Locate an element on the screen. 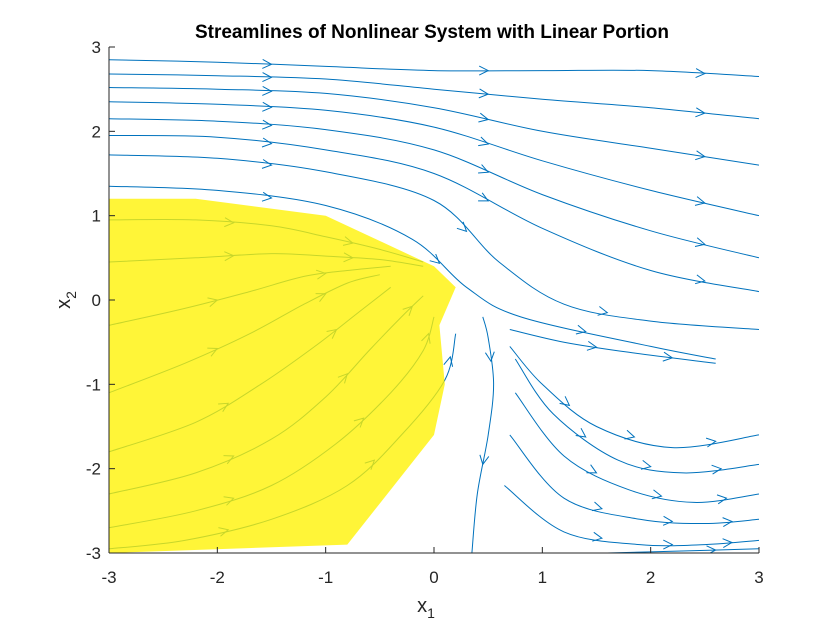  x-tick-label: -2 is located at coordinates (217, 577).